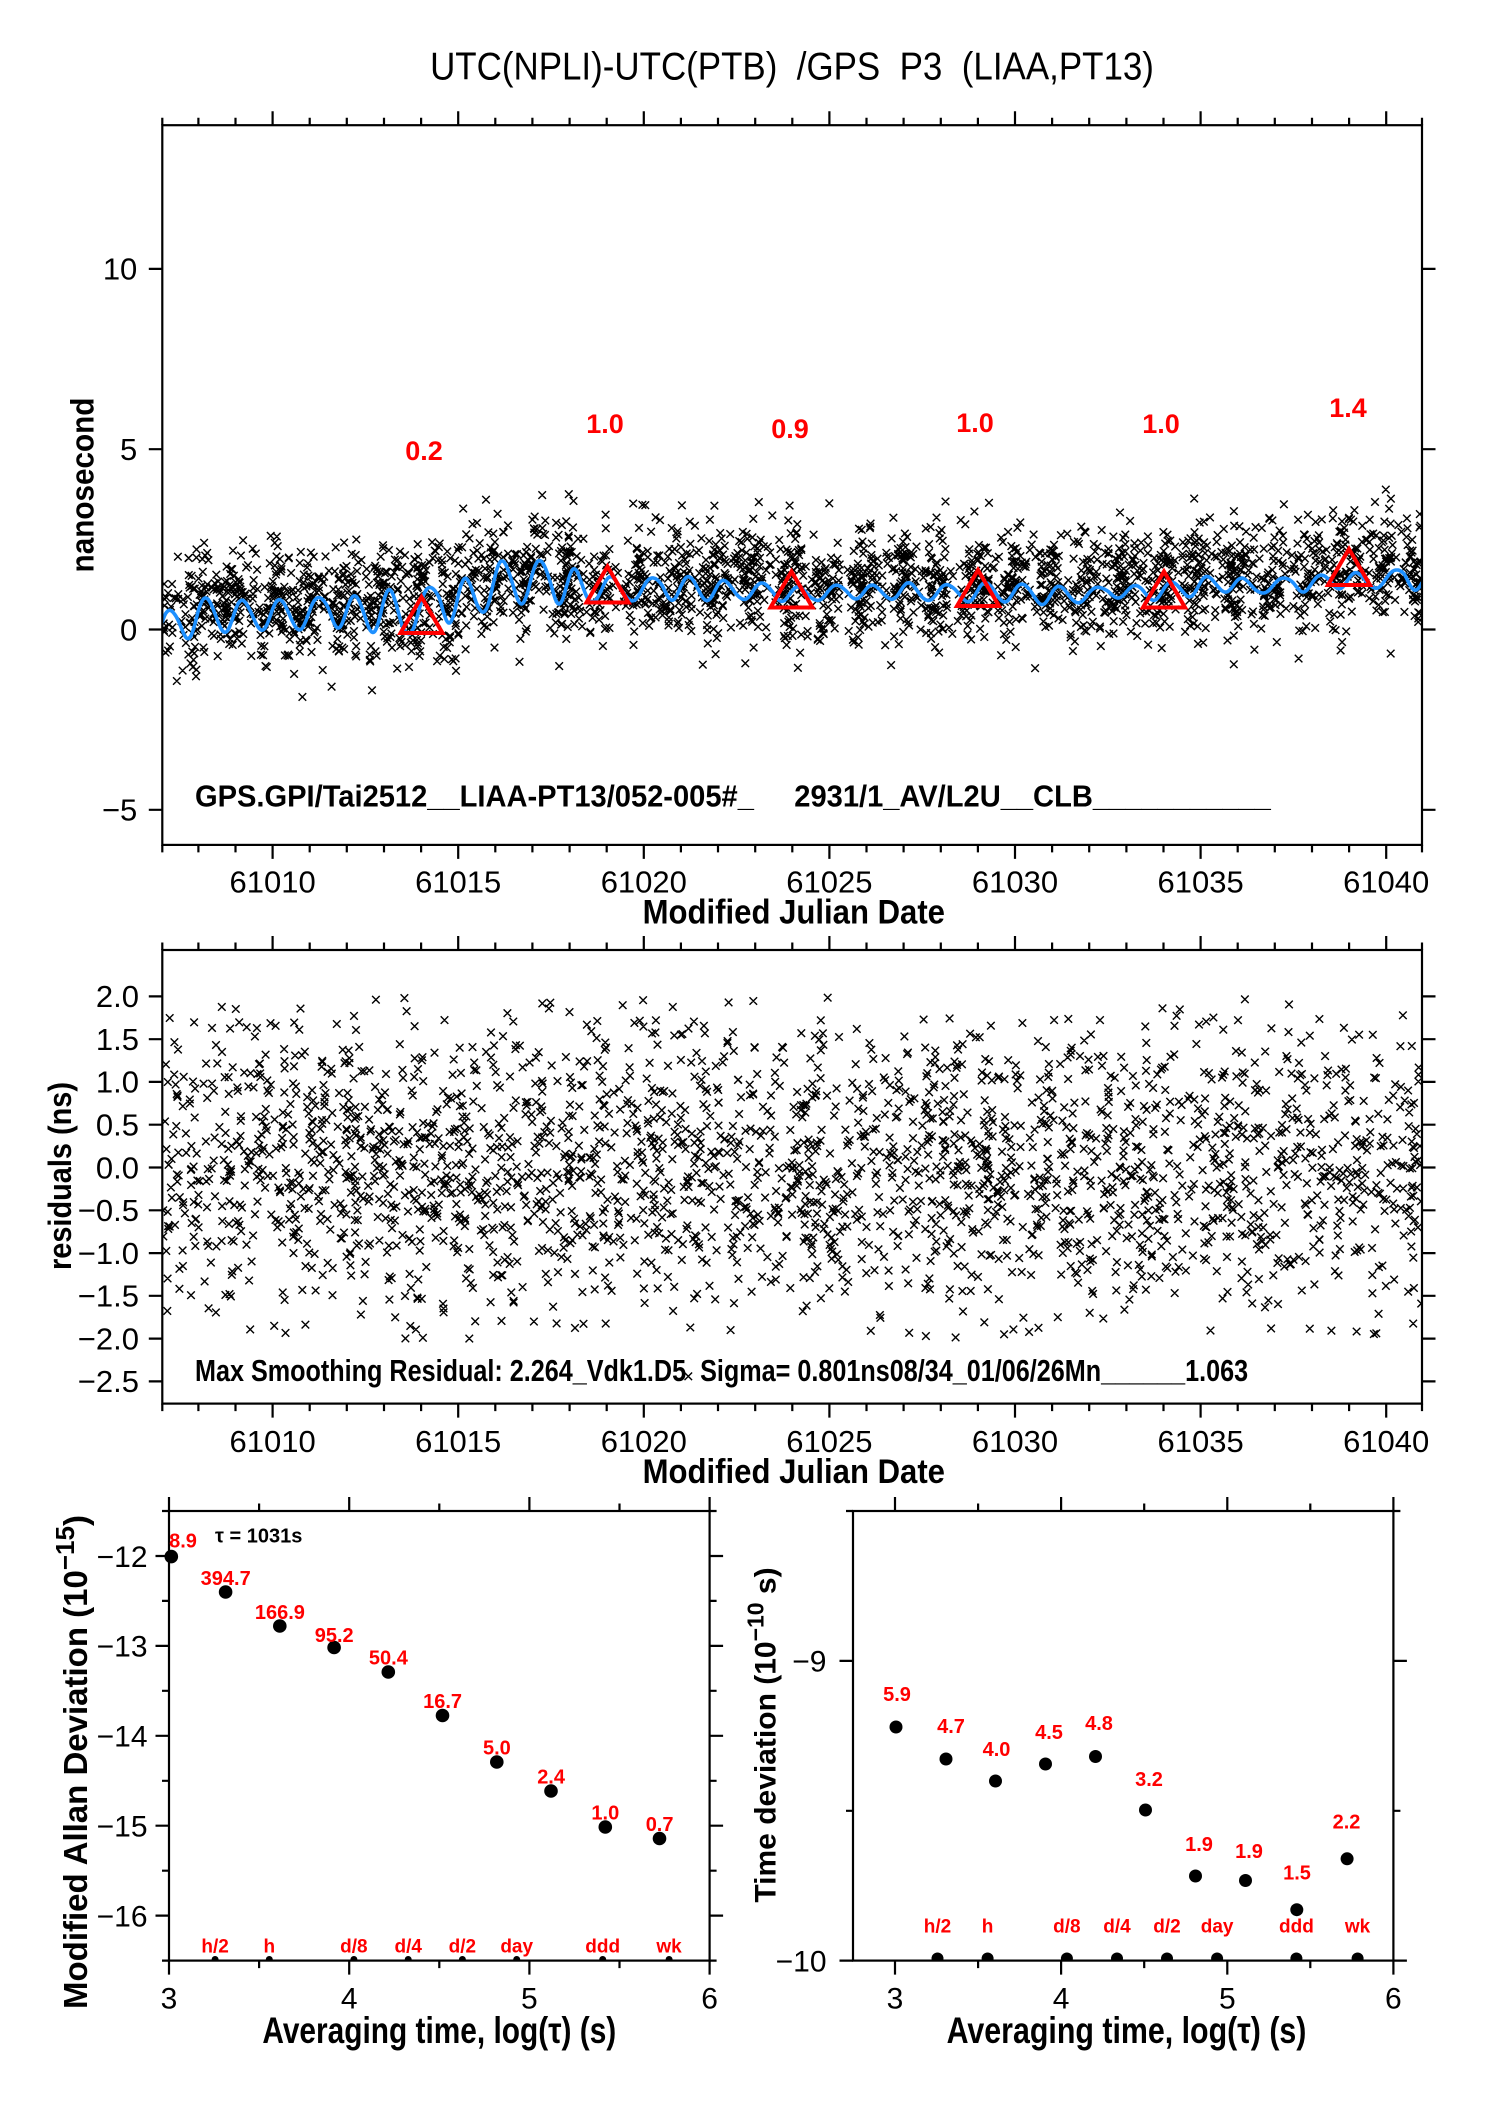 The height and width of the screenshot is (2105, 1488). Describe the element at coordinates (108, 1296) in the screenshot. I see `svg-text: −1.5` at that location.